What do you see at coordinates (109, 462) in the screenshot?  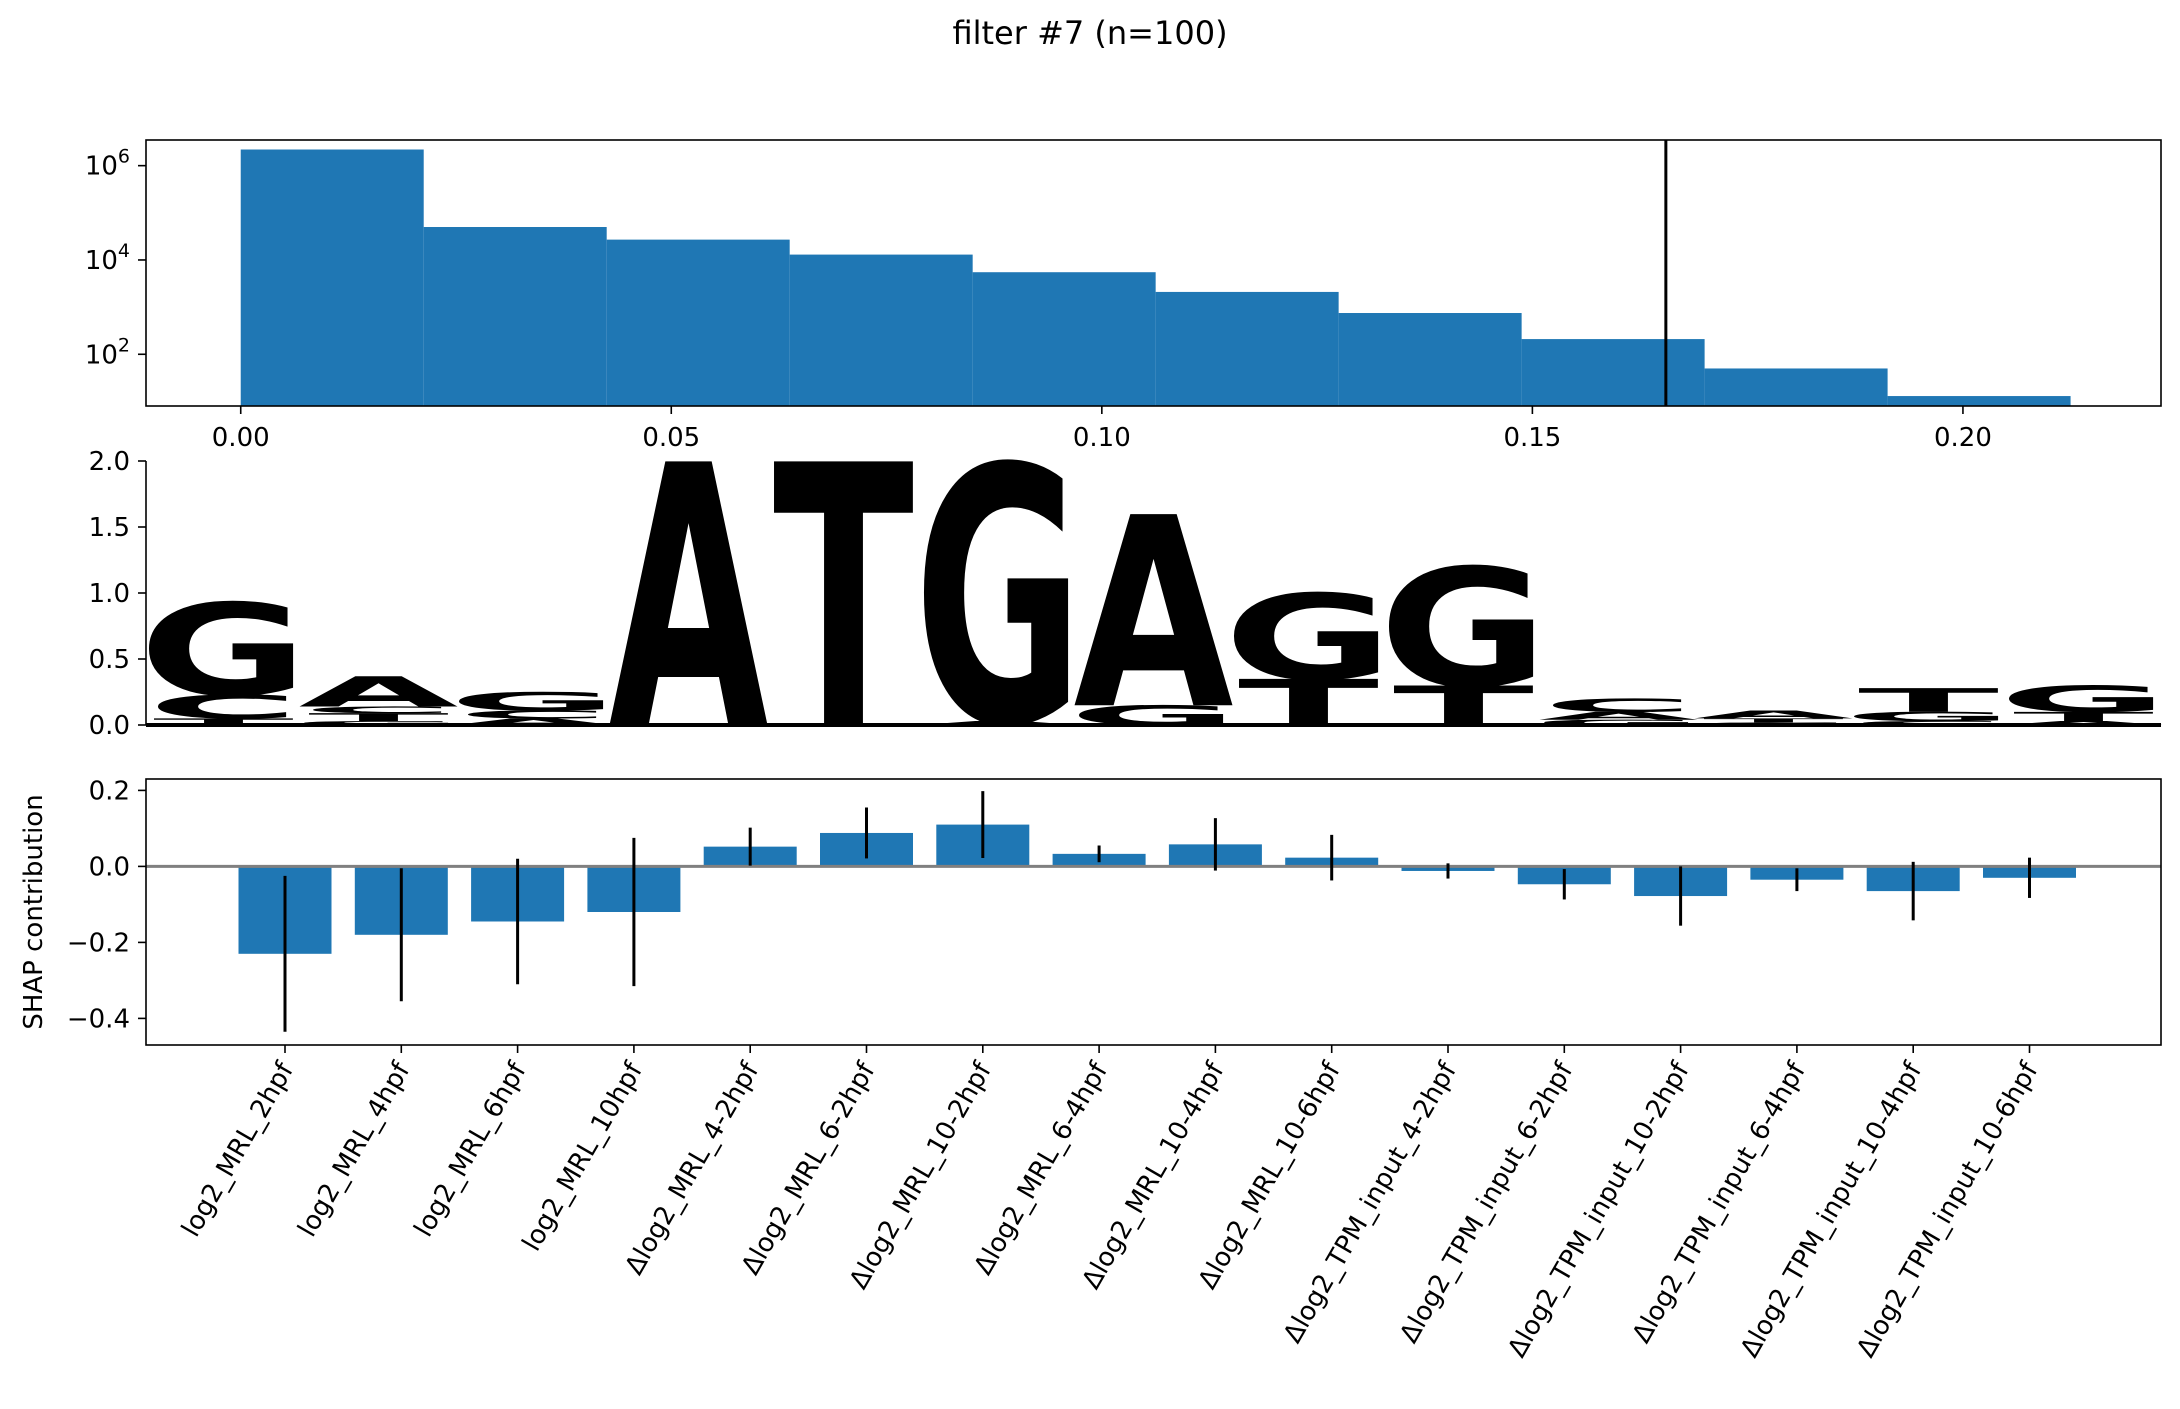 I see `y-tick-label: 2.0` at bounding box center [109, 462].